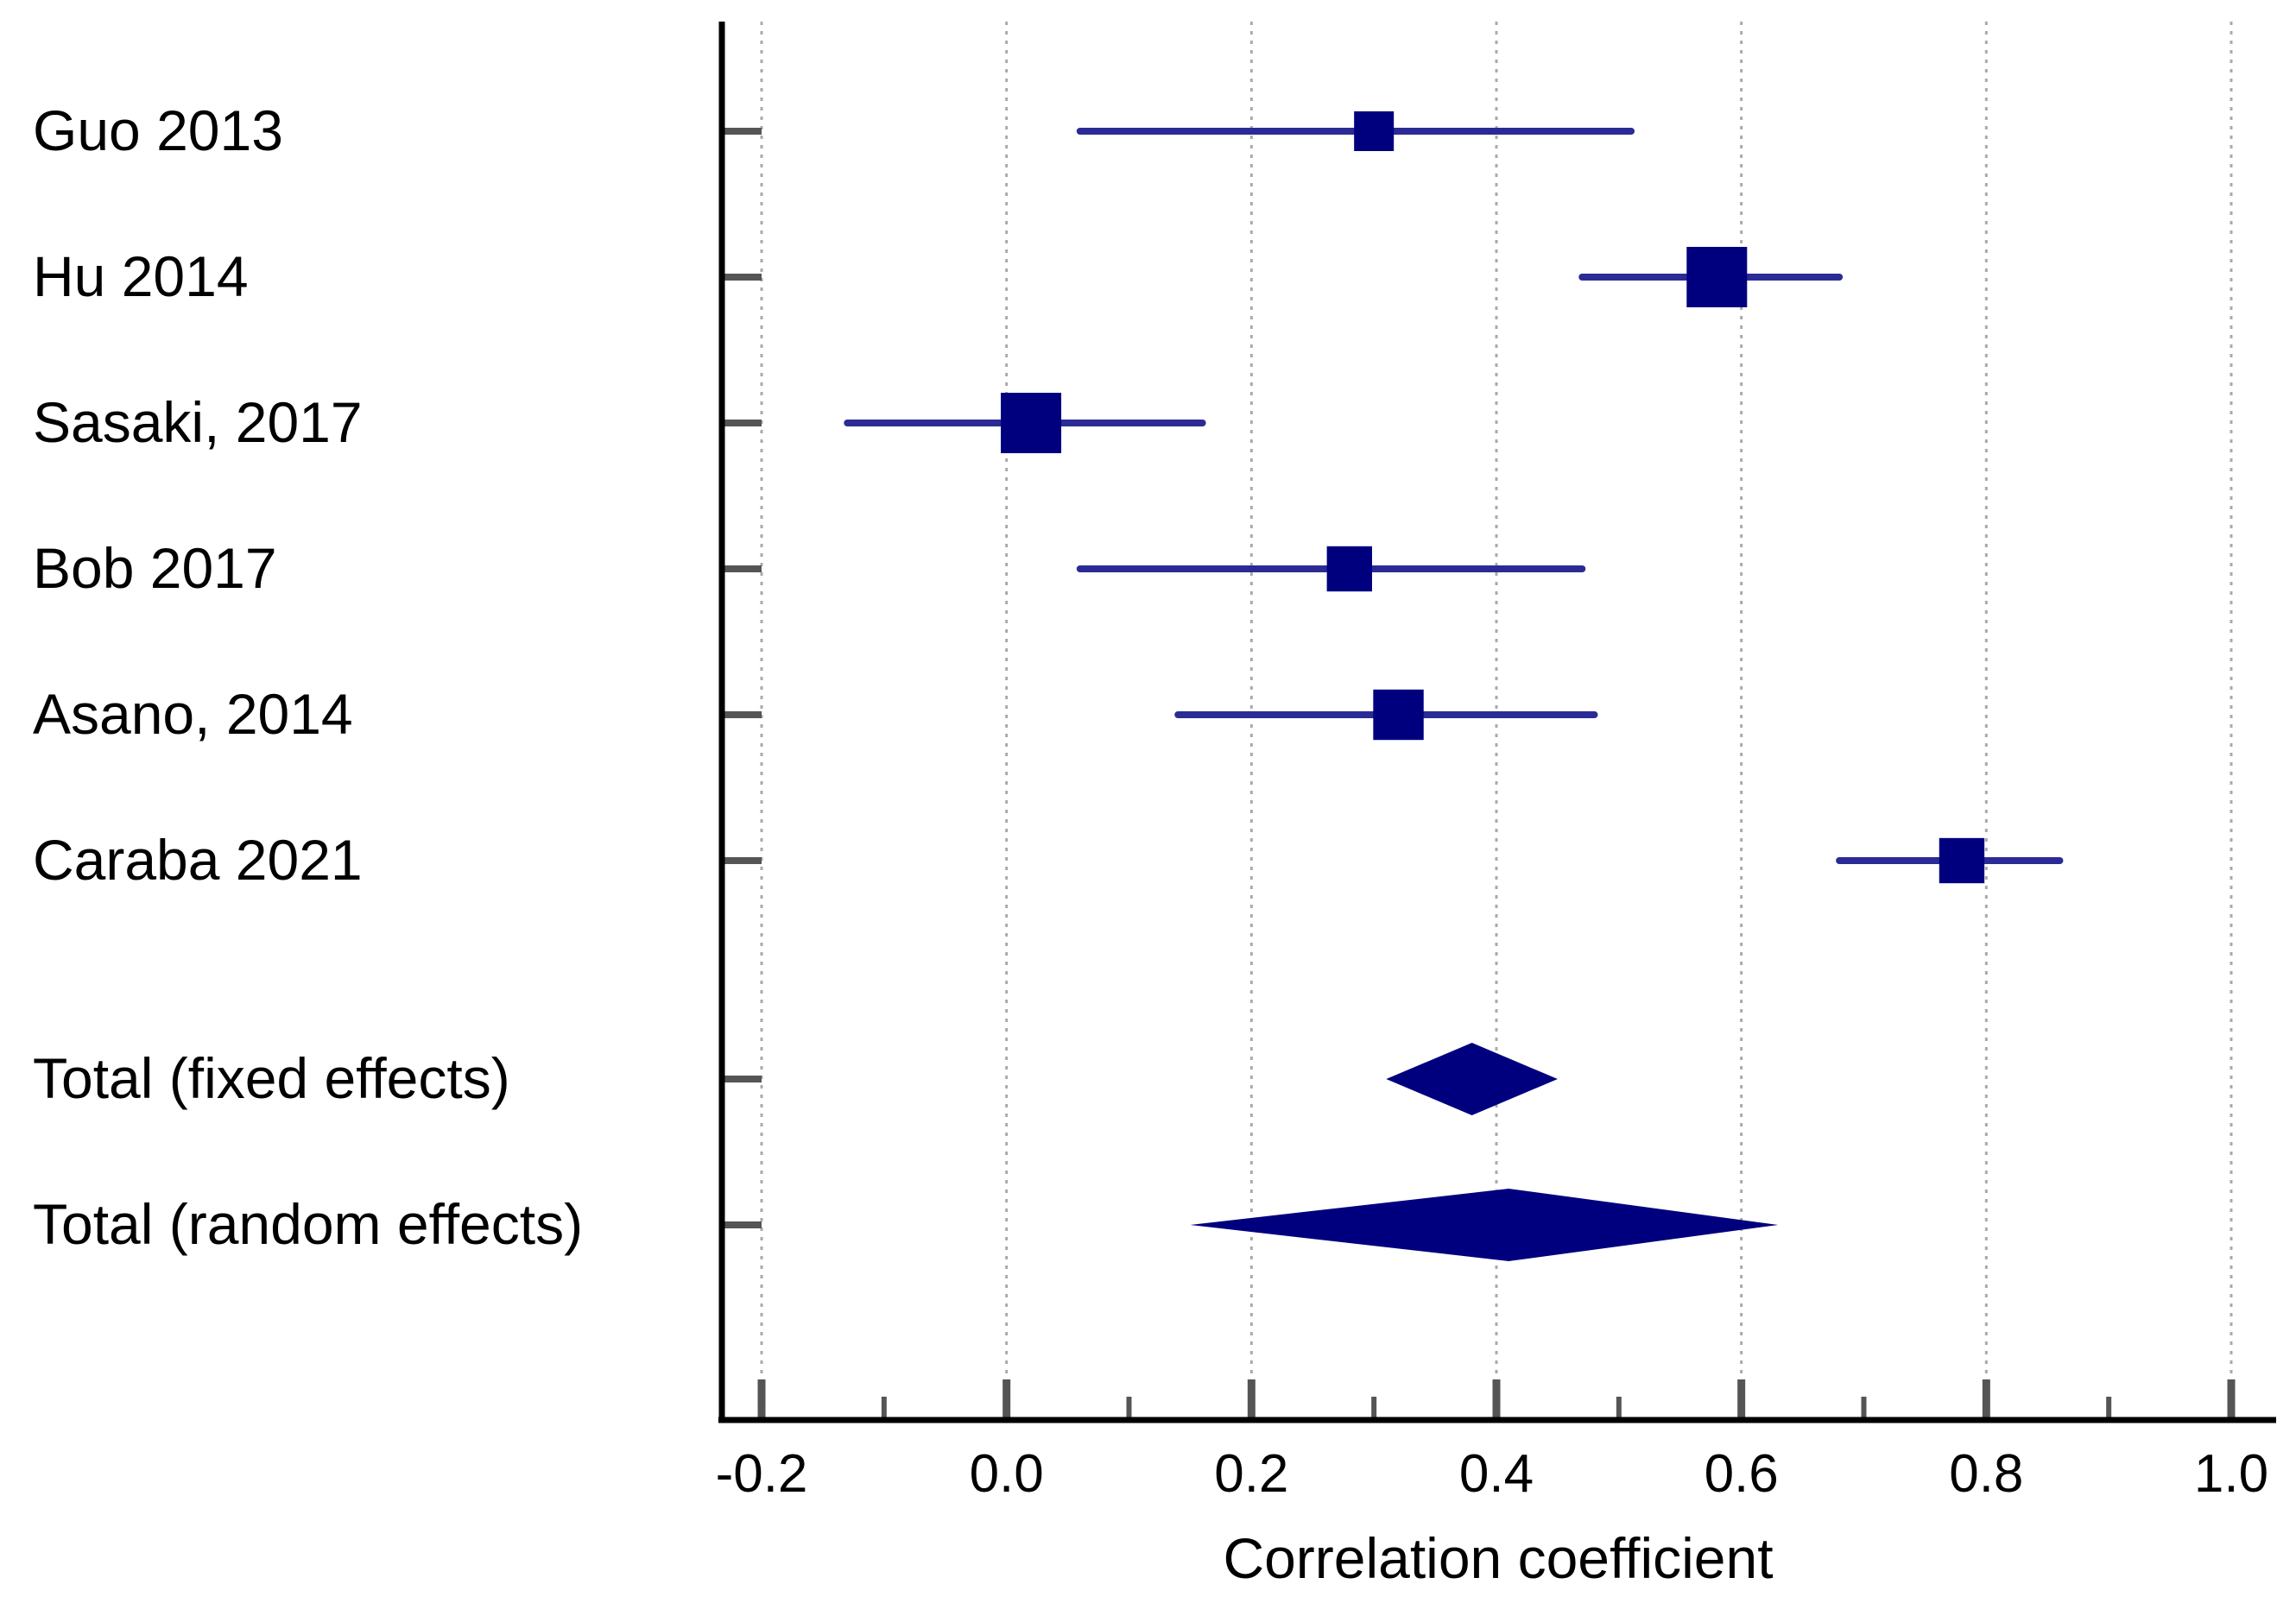 The image size is (2296, 1603). I want to click on x-tick-label: -0.2, so click(762, 1474).